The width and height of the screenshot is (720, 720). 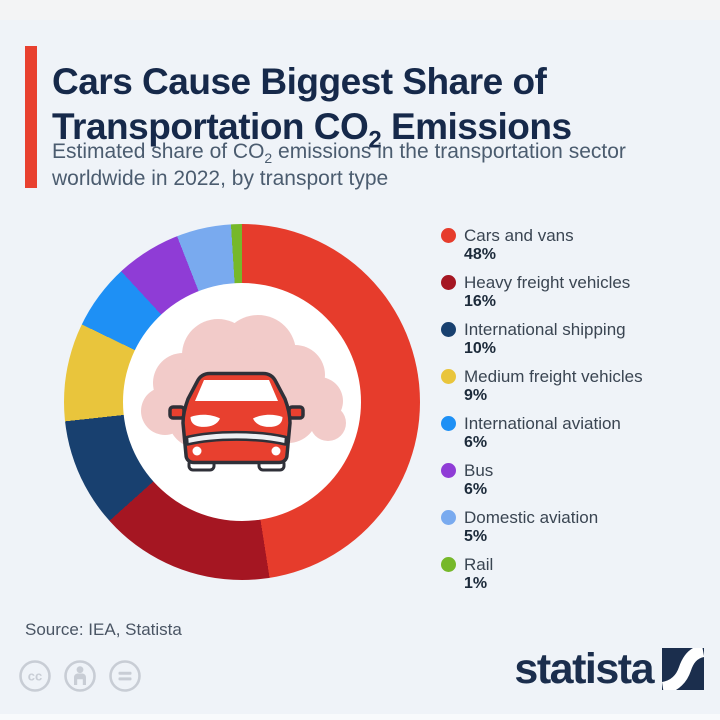 I want to click on svg-text: cc, so click(x=35, y=676).